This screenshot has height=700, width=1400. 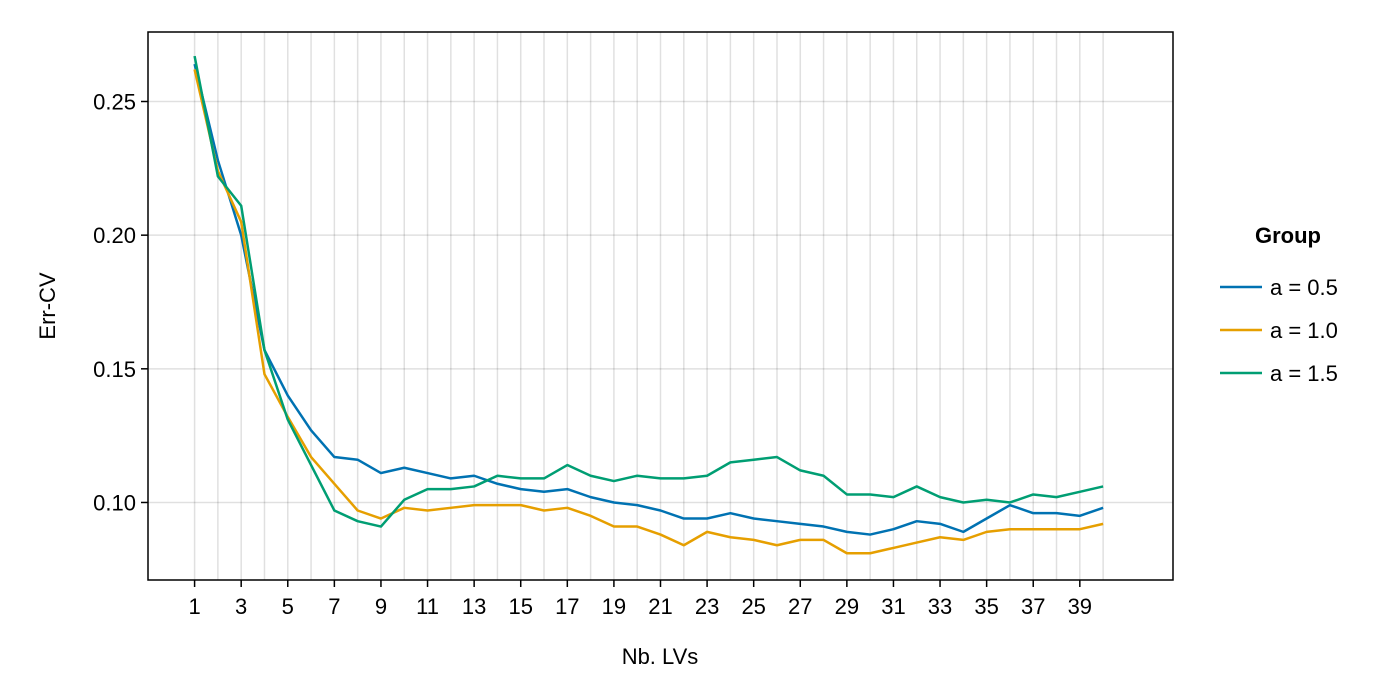 What do you see at coordinates (893, 606) in the screenshot?
I see `x-tick-label: 31` at bounding box center [893, 606].